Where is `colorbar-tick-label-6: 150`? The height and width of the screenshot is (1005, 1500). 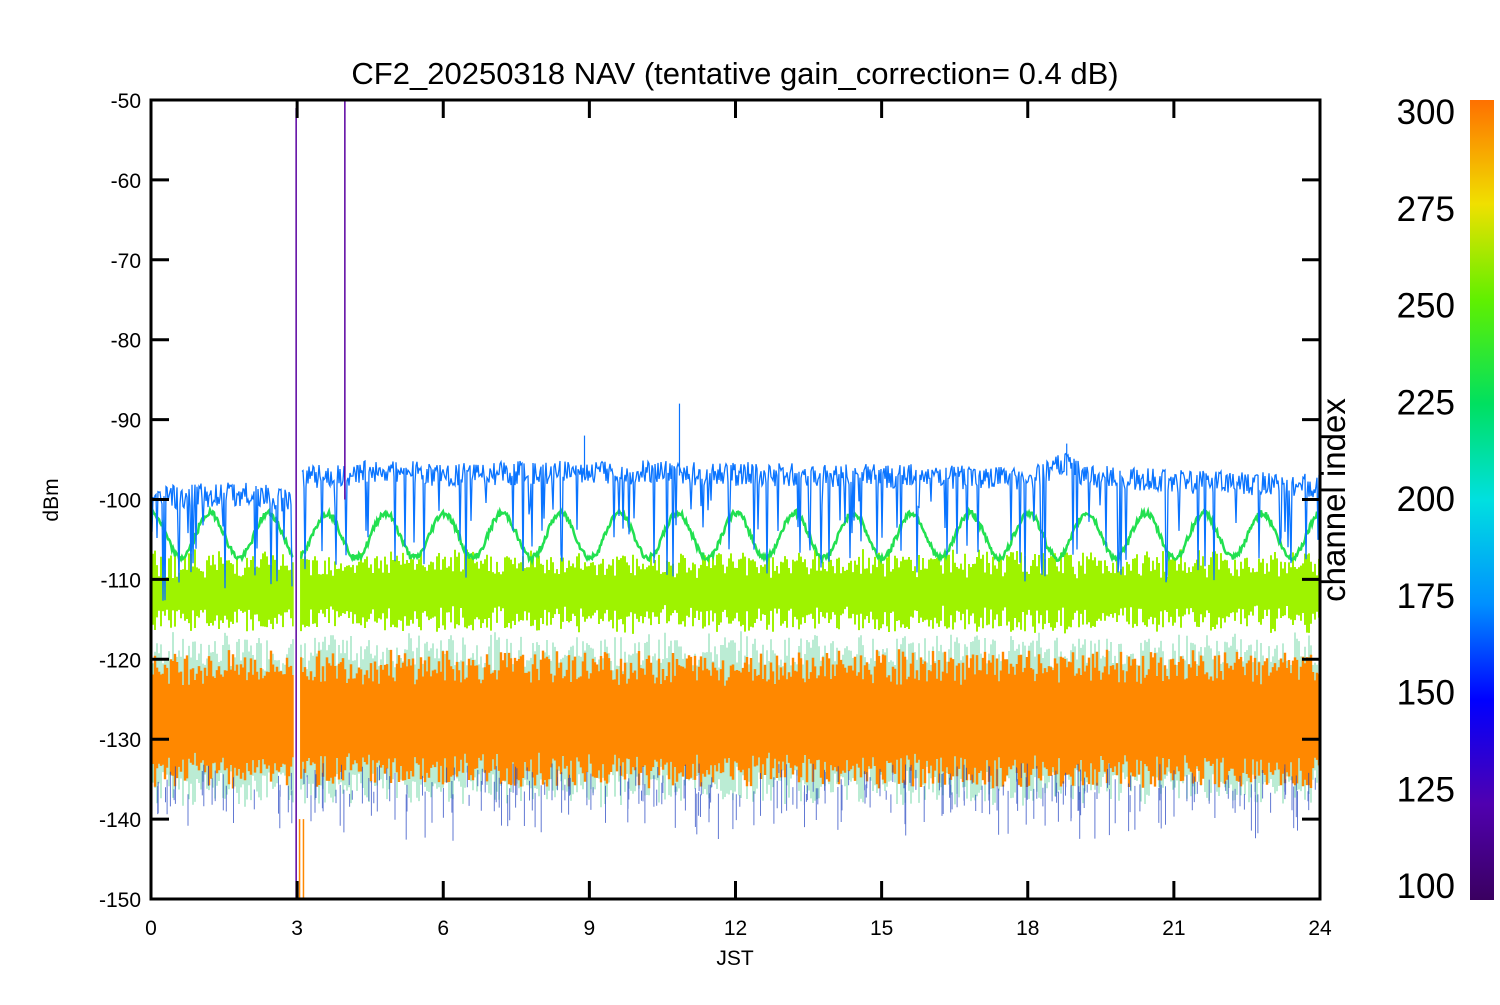 colorbar-tick-label-6: 150 is located at coordinates (1426, 693).